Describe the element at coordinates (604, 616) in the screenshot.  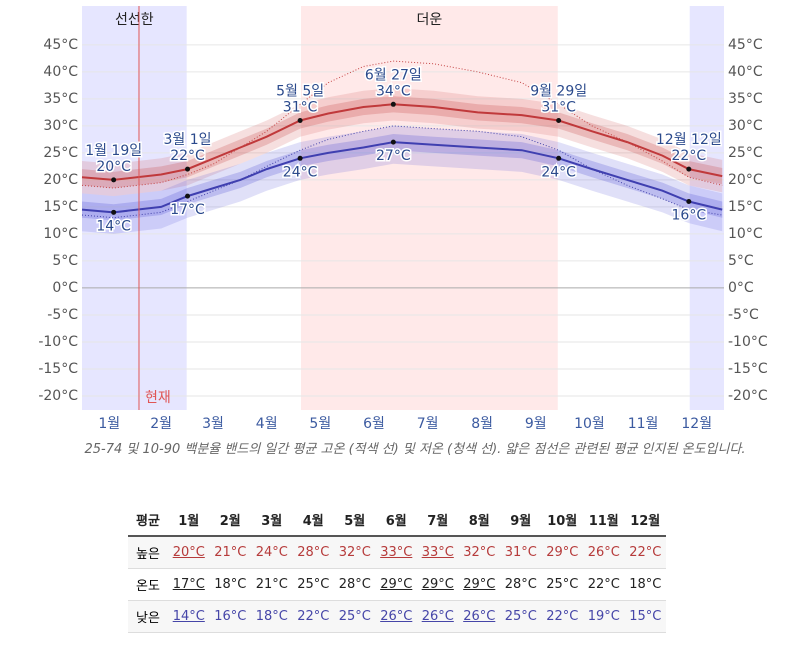
I see `cell: 19°C` at that location.